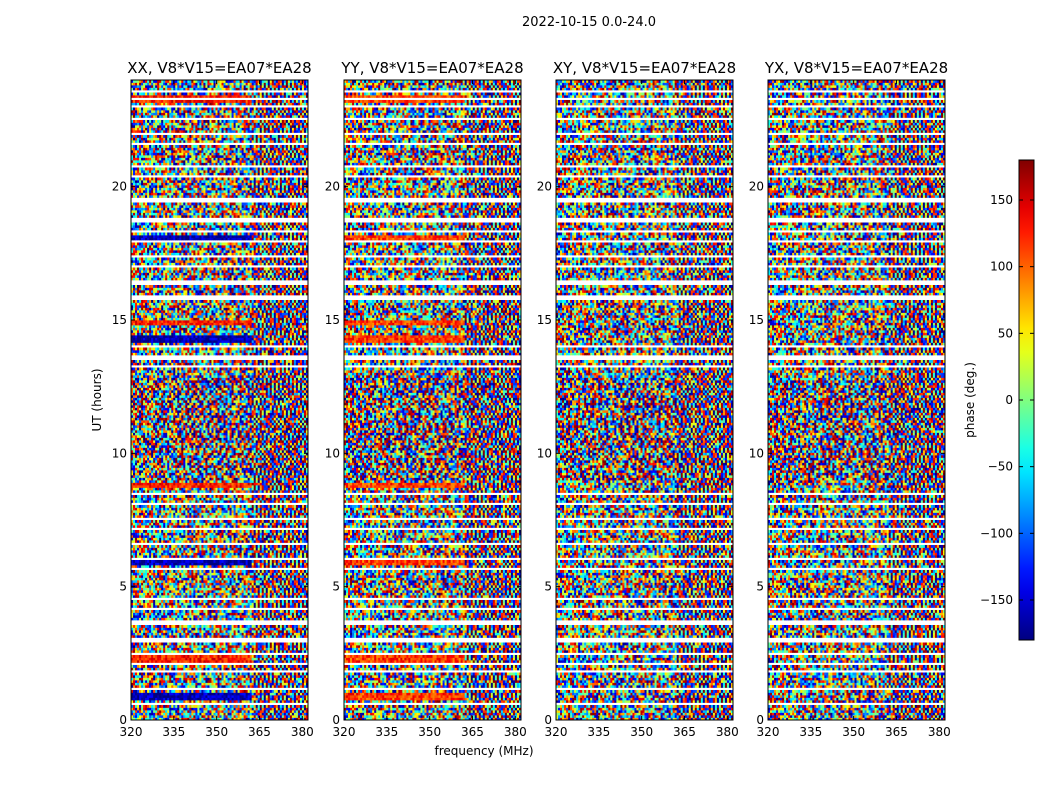  I want to click on colorbar-tick-label: −100, so click(996, 533).